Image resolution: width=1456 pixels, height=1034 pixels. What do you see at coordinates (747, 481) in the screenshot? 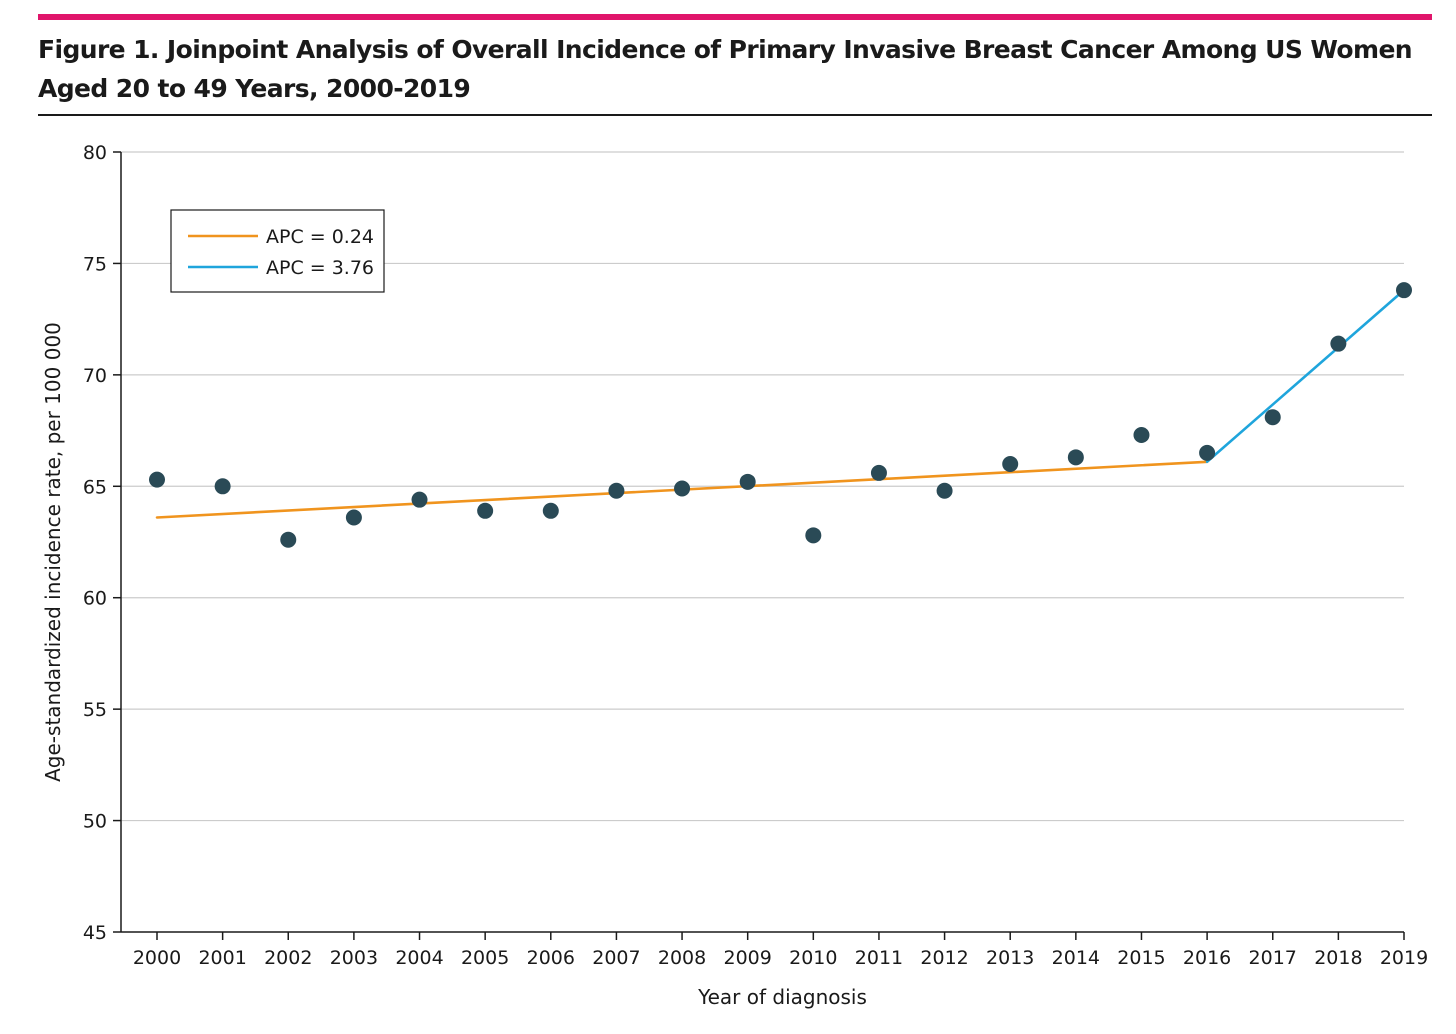
I see `data-point-2009` at bounding box center [747, 481].